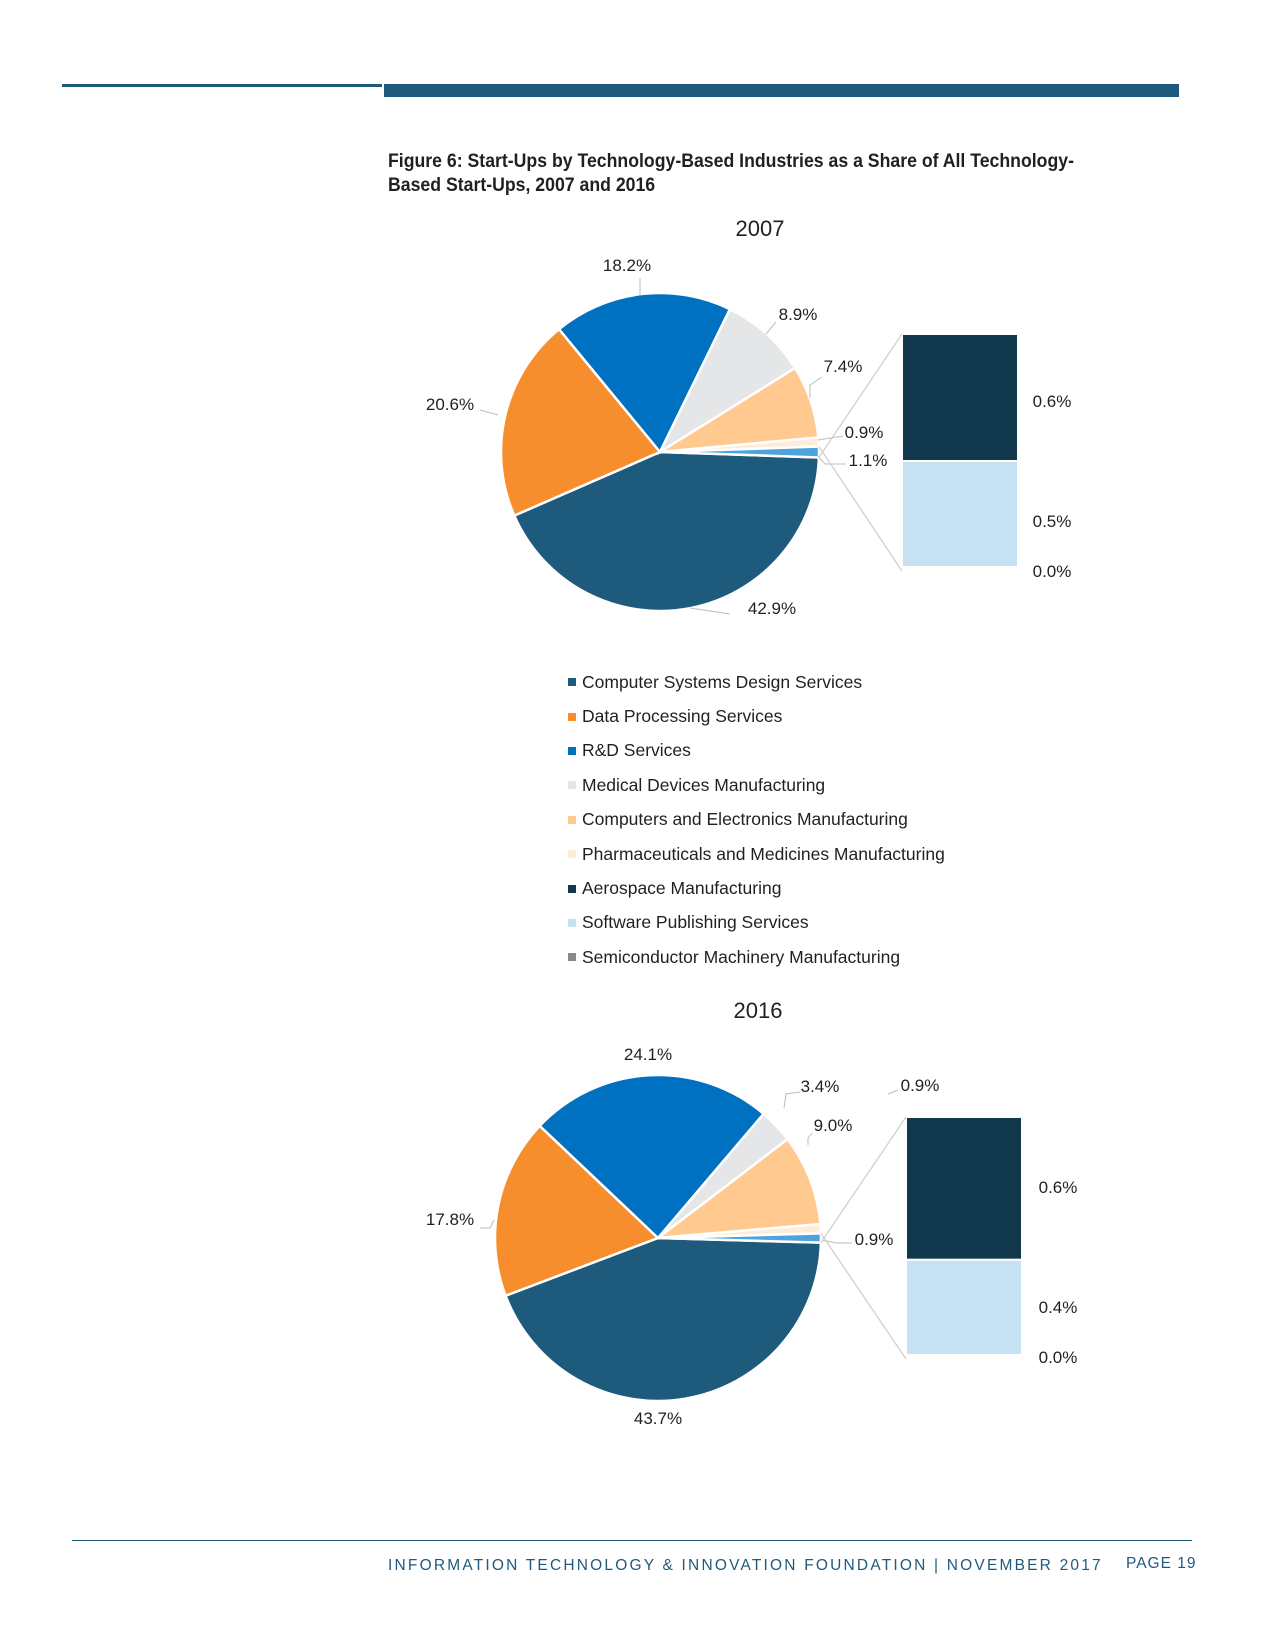  Describe the element at coordinates (1052, 521) in the screenshot. I see `bar-label: 0.5%` at that location.